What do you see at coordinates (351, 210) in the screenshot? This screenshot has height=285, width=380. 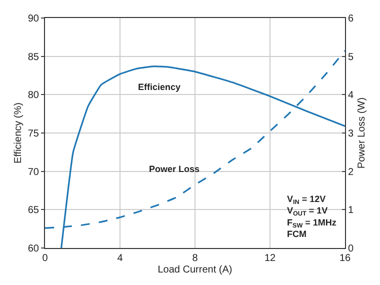 I see `y2-tick-label: 1` at bounding box center [351, 210].